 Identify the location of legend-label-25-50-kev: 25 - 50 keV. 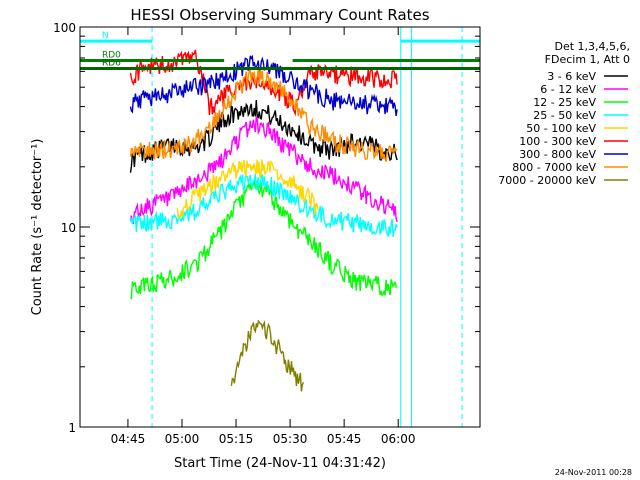
(564, 115).